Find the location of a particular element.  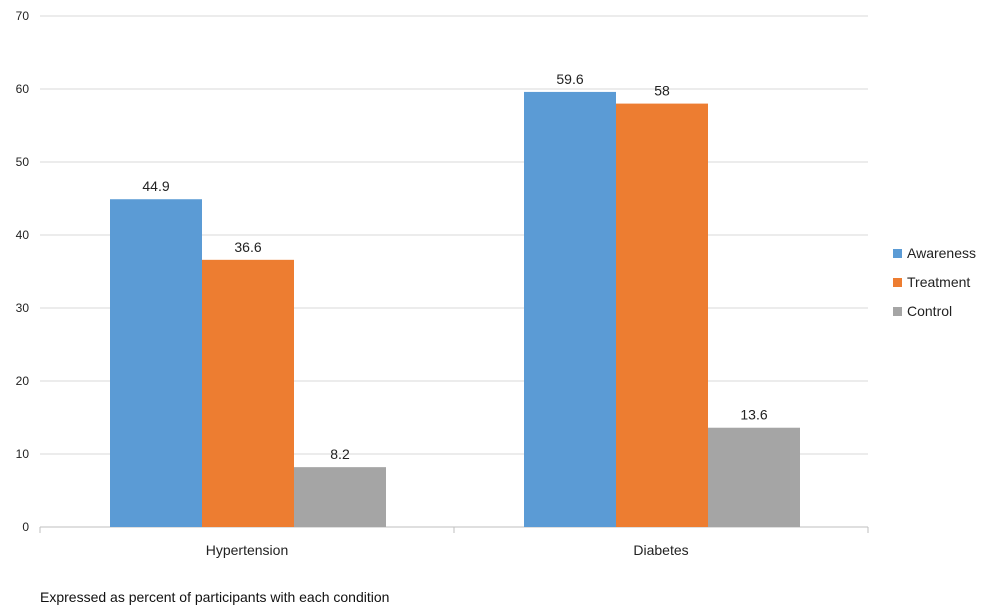

legend: Awareness Treatment Control is located at coordinates (934, 282).